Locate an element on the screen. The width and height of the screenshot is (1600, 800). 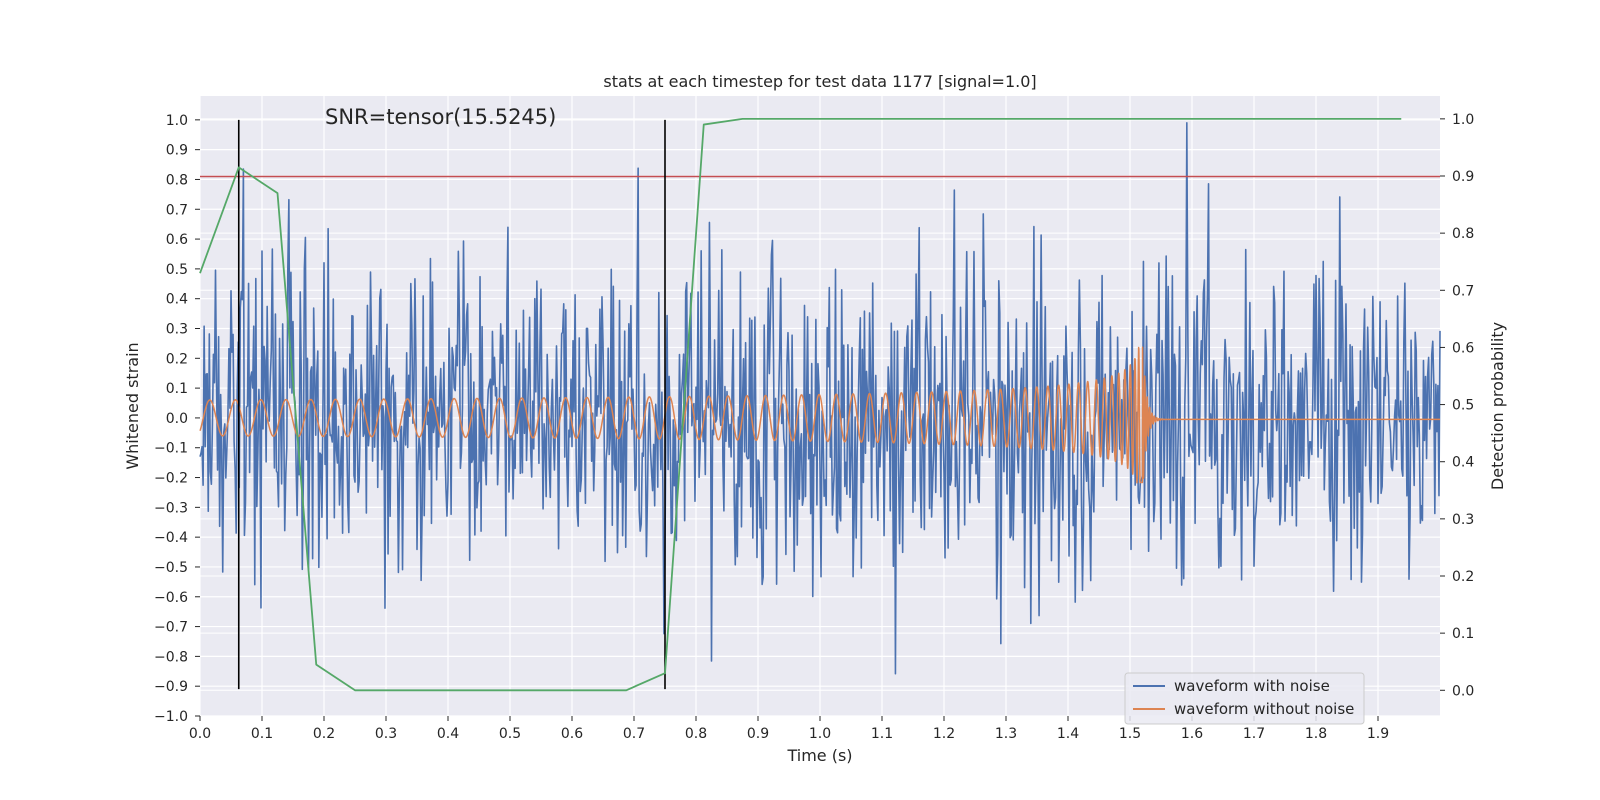
y2-tick-label: 0.4 is located at coordinates (1463, 463).